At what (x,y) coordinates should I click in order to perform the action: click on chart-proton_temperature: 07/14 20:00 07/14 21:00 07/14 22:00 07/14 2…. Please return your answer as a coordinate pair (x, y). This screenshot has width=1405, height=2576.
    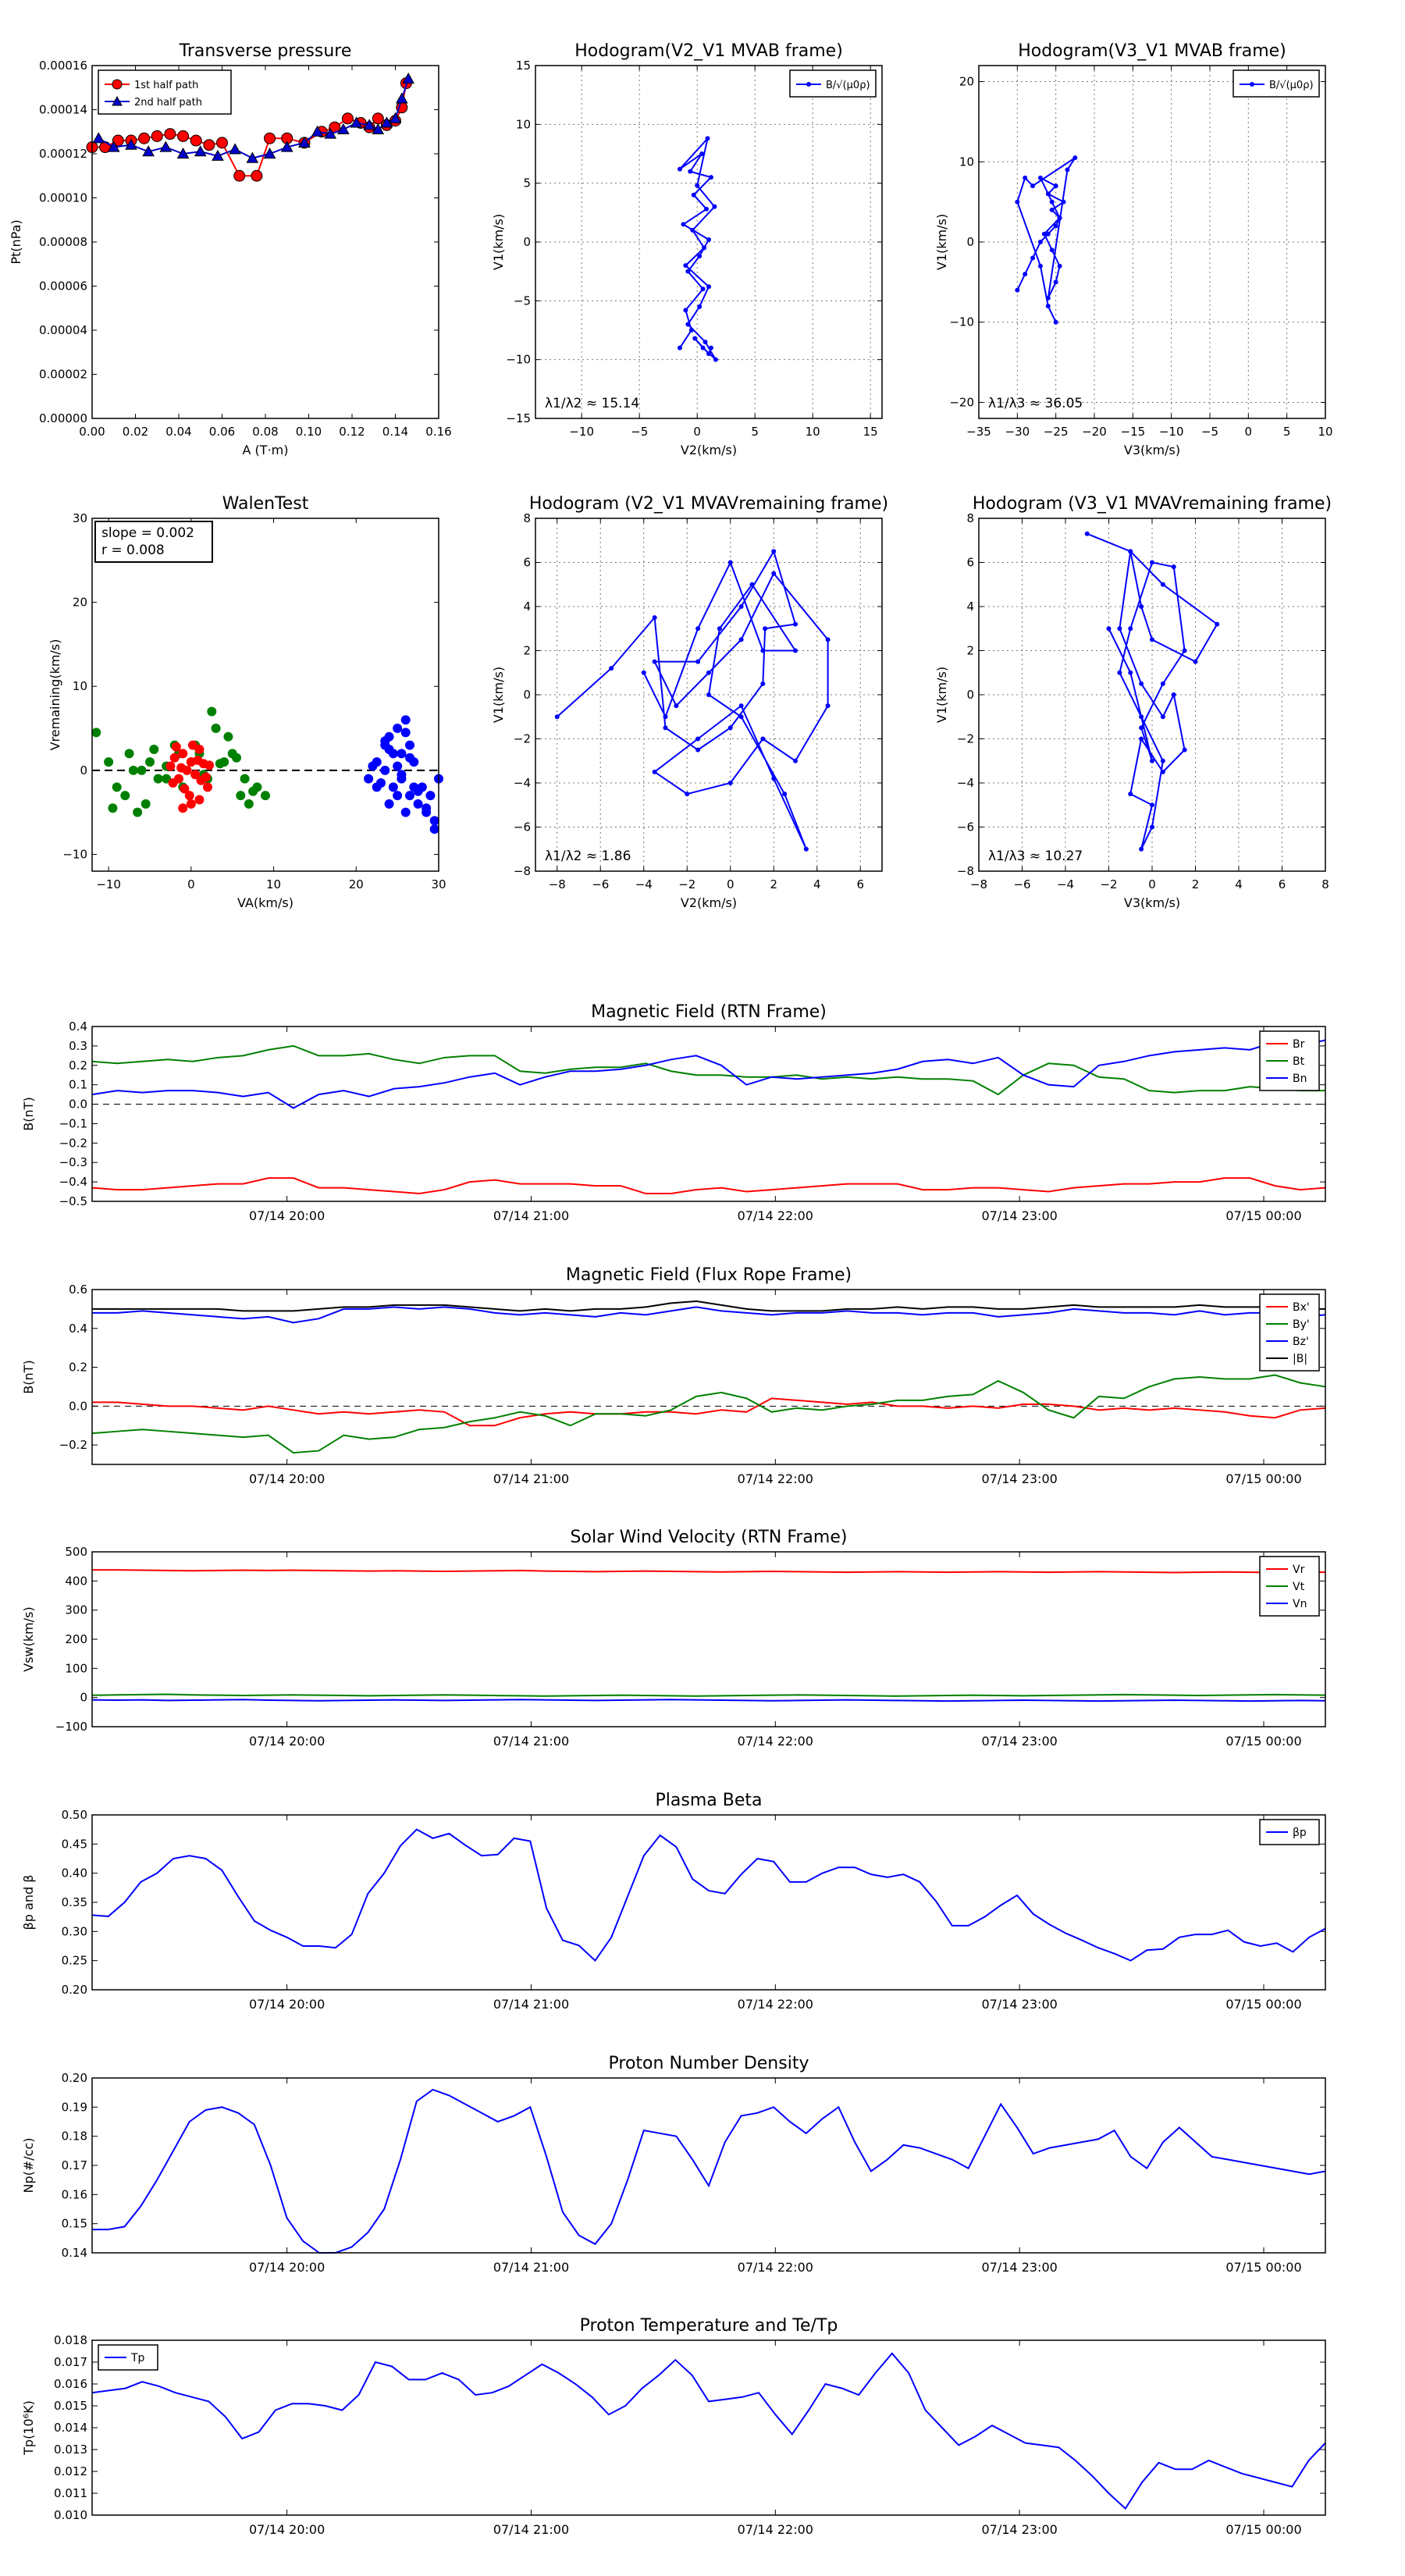
    Looking at the image, I should click on (674, 2426).